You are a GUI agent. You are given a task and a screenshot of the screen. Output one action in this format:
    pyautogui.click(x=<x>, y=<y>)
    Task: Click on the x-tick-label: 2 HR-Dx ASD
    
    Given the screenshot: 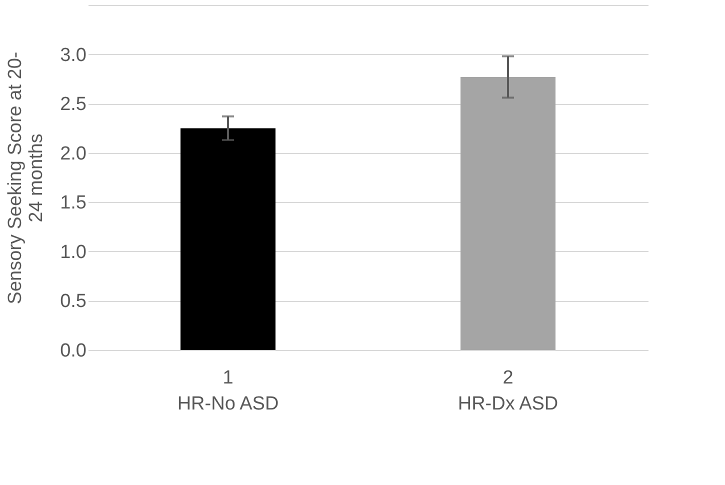 What is the action you would take?
    pyautogui.click(x=508, y=391)
    